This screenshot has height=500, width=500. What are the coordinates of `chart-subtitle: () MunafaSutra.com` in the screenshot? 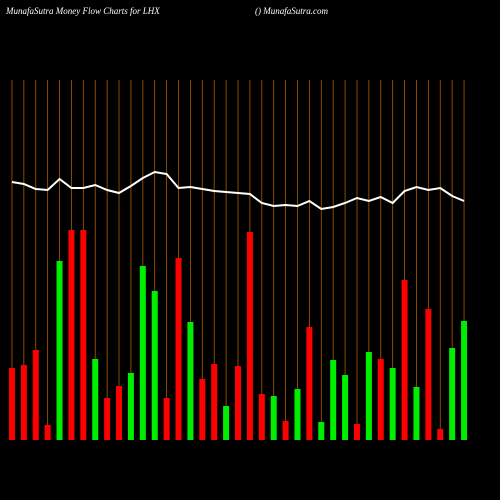 It's located at (291, 11).